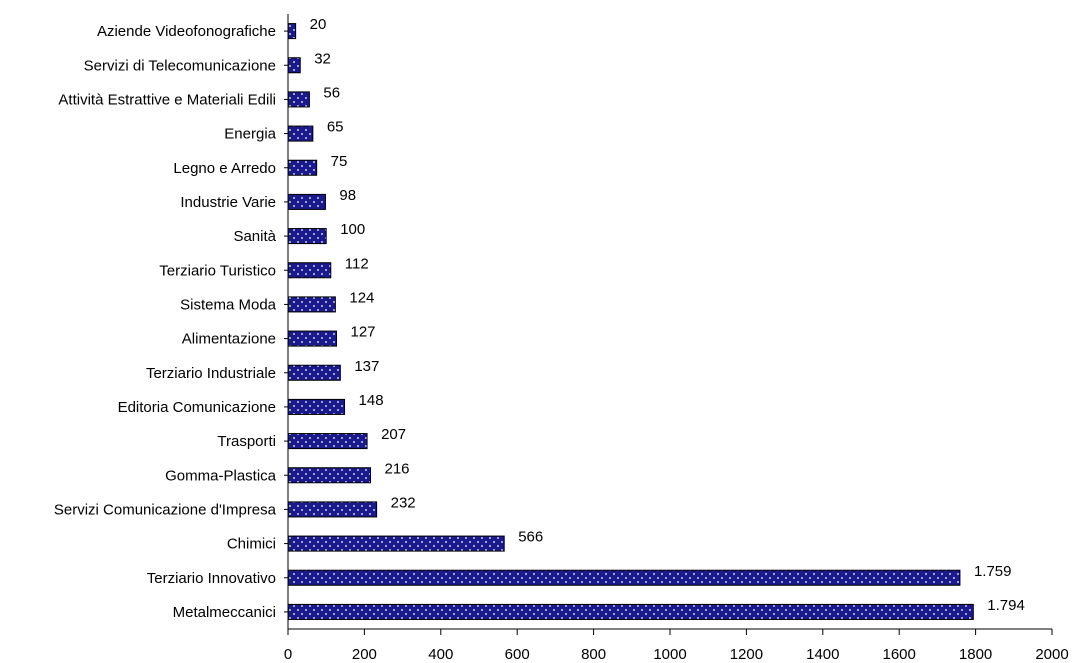  I want to click on category-label: Terziario Turistico, so click(217, 270).